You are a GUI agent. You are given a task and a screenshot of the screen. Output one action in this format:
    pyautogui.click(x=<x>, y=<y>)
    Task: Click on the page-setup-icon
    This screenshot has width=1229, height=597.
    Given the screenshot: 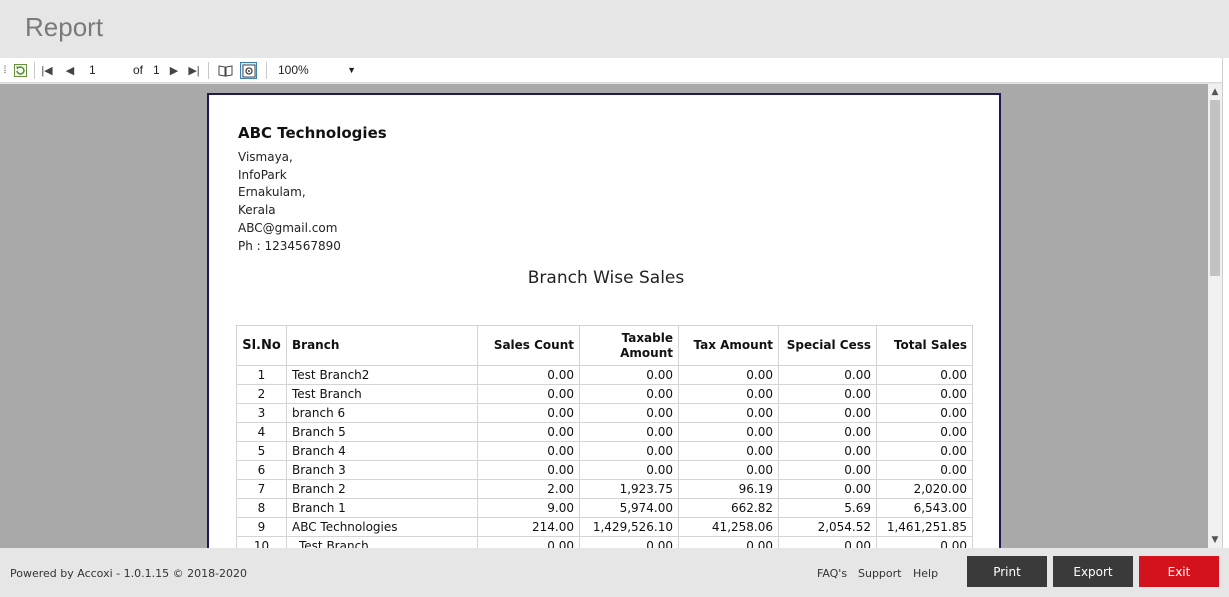 What is the action you would take?
    pyautogui.click(x=248, y=70)
    